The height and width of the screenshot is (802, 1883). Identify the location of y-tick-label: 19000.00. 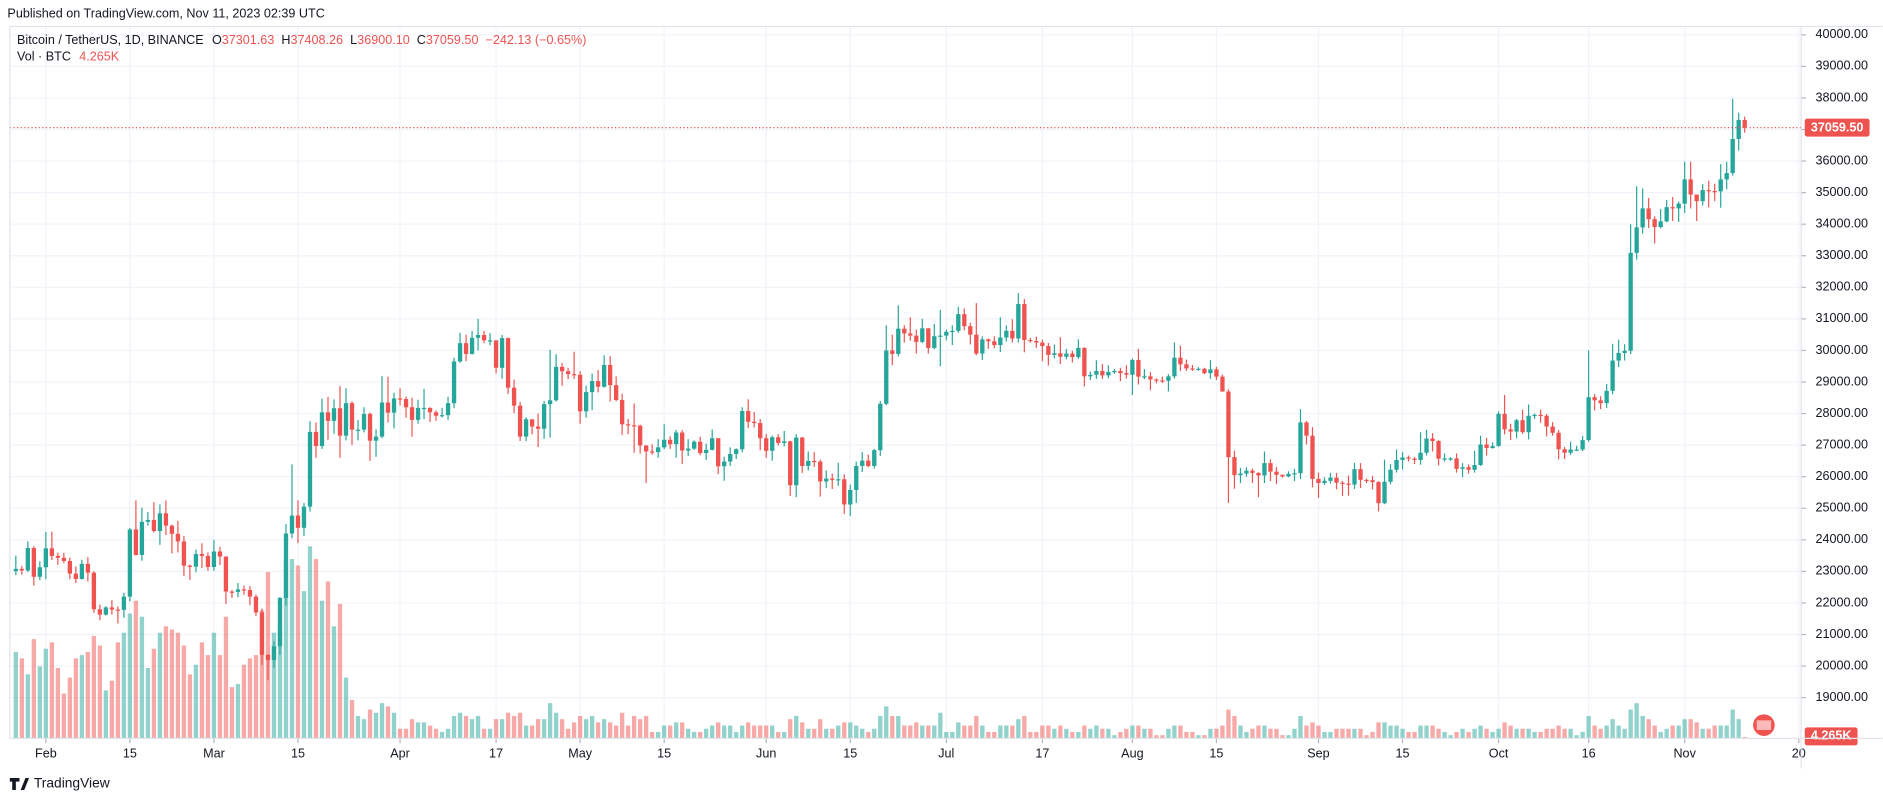
(1842, 697).